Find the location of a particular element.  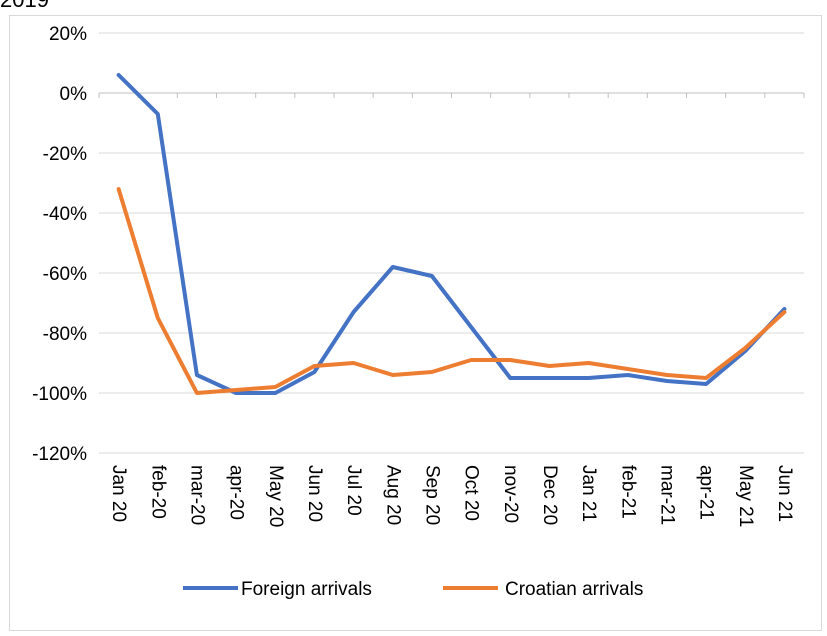

x-tick-label: Jan 20 is located at coordinates (118, 493).